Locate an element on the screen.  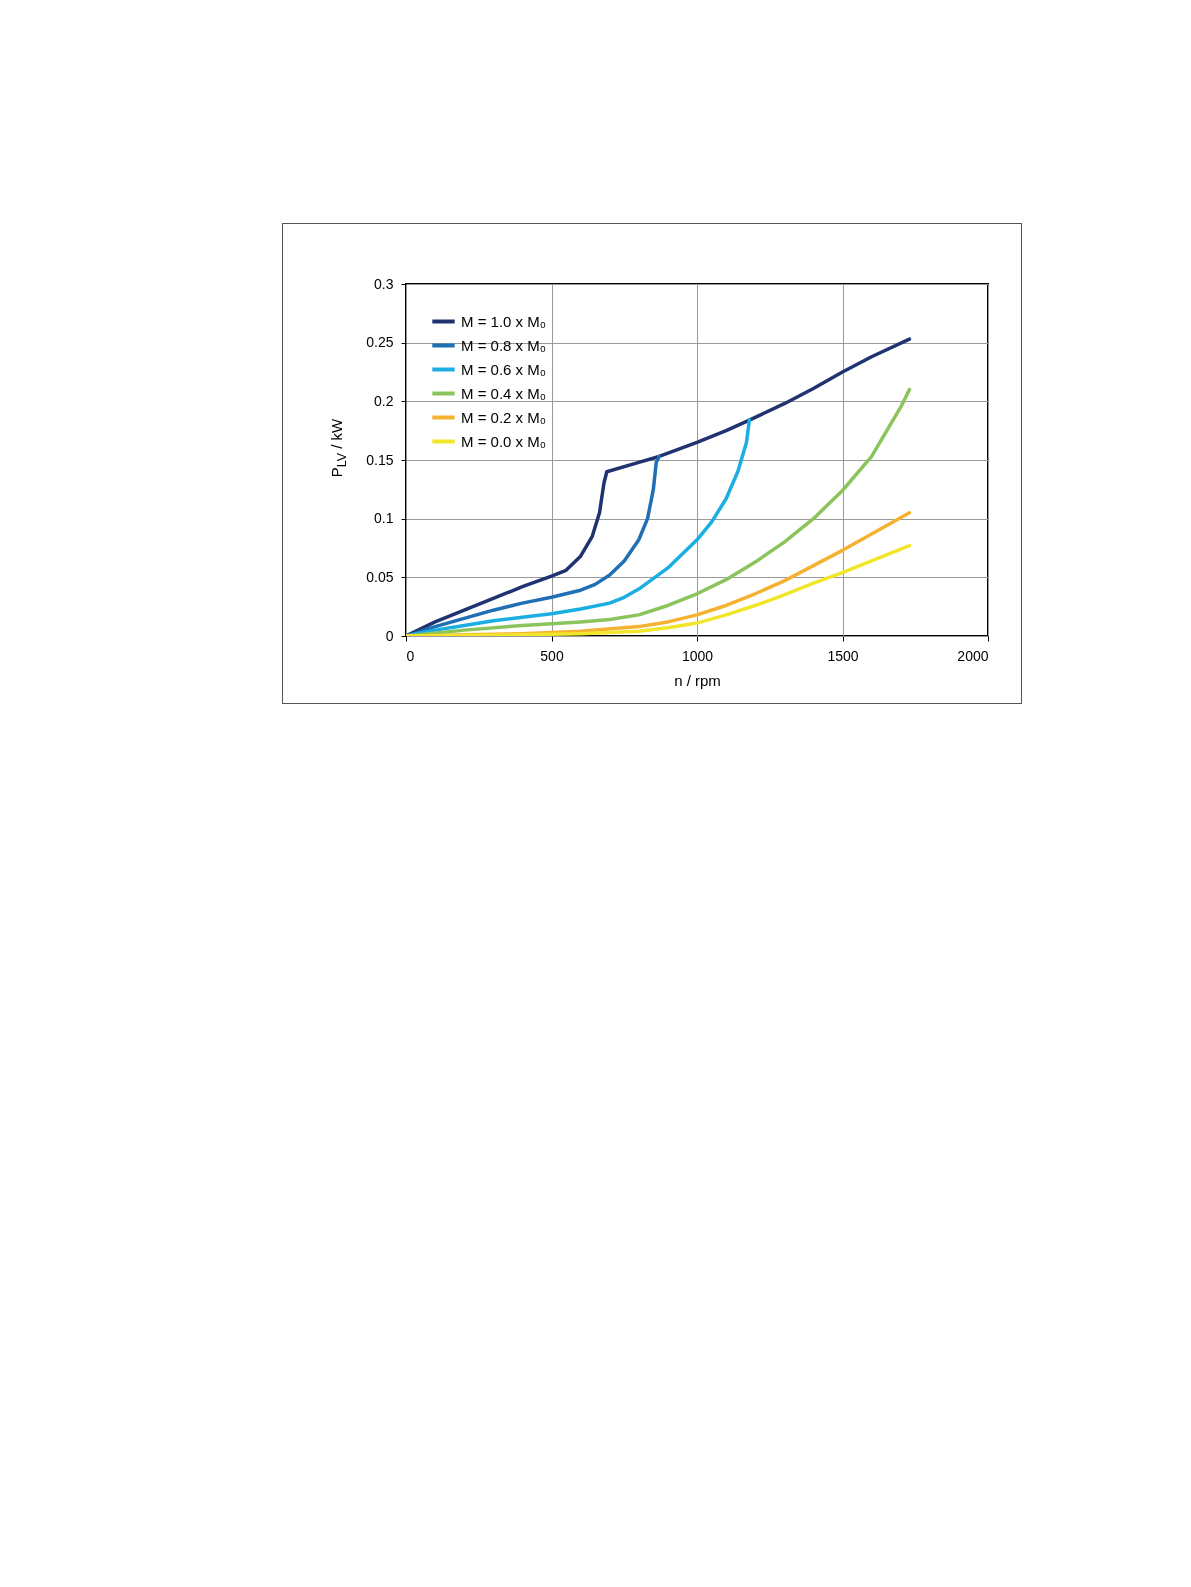
x-tick-label: 500 is located at coordinates (552, 655).